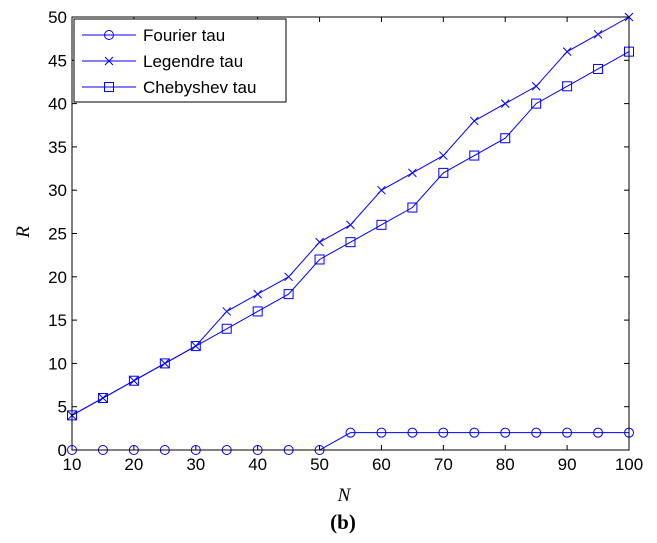 Image resolution: width=657 pixels, height=543 pixels. What do you see at coordinates (199, 87) in the screenshot?
I see `legend-label: Chebyshev tau` at bounding box center [199, 87].